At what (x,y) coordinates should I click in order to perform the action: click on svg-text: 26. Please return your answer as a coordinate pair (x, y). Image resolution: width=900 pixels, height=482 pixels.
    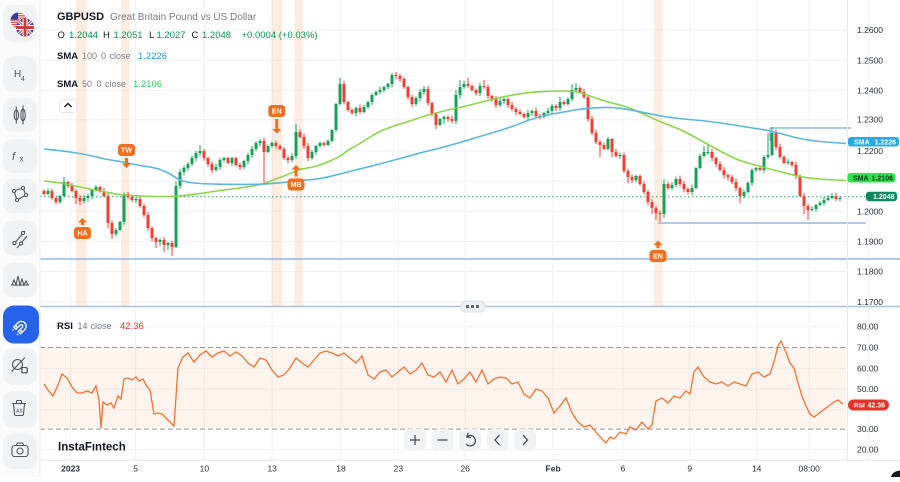
    Looking at the image, I should click on (465, 469).